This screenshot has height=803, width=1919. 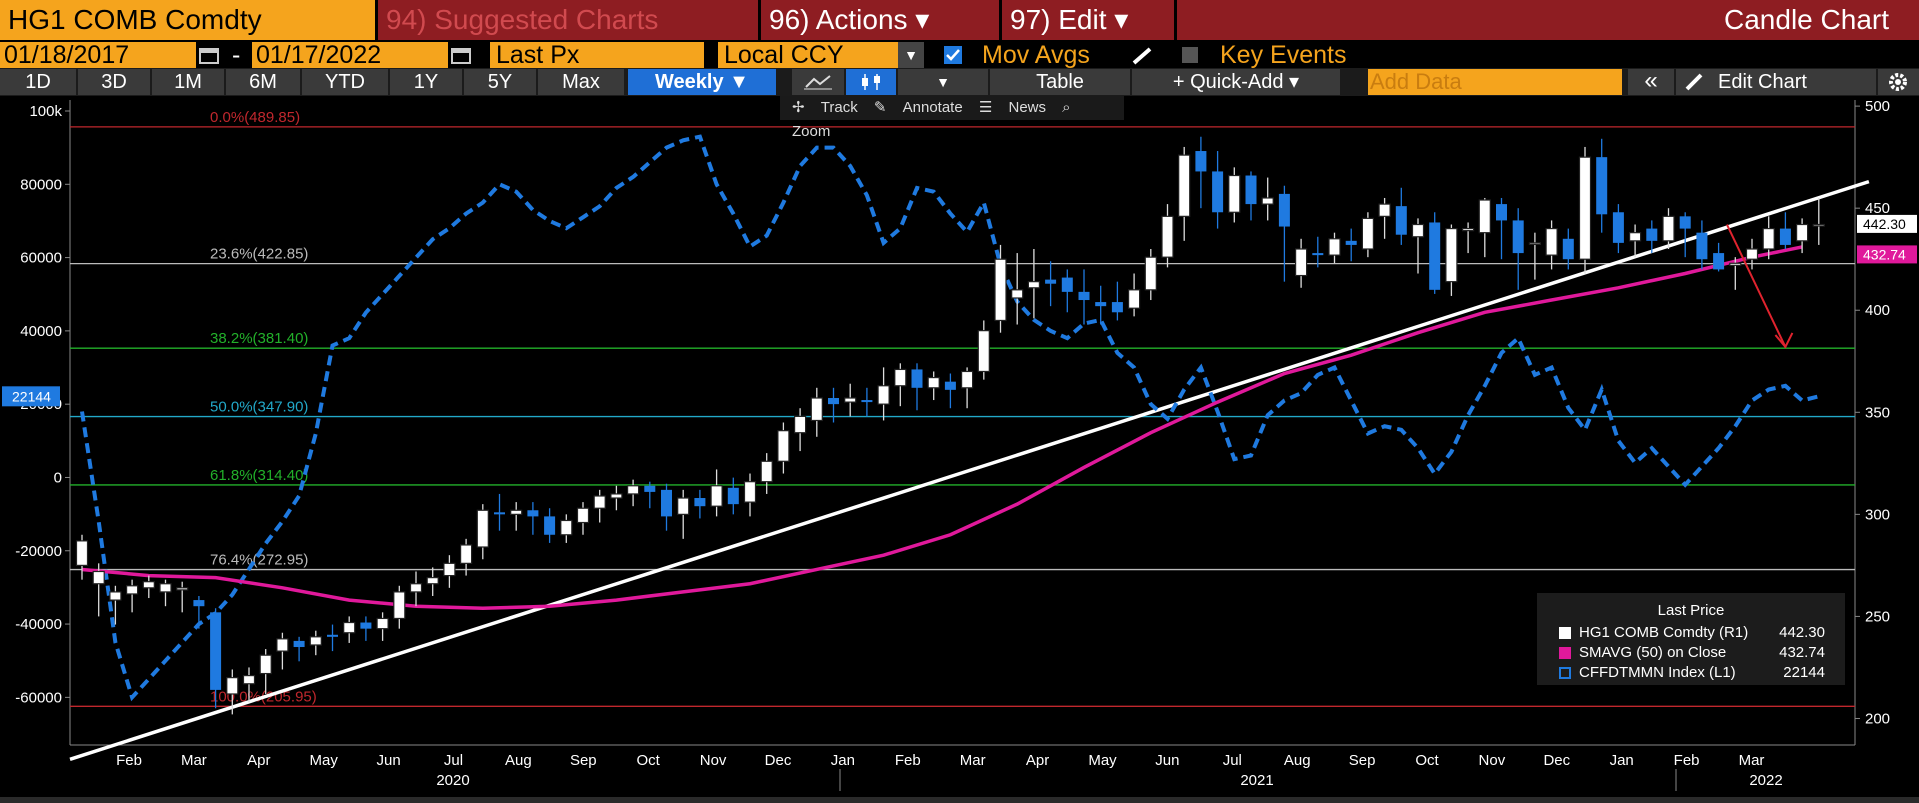 I want to click on range-3d: 3D, so click(x=114, y=82).